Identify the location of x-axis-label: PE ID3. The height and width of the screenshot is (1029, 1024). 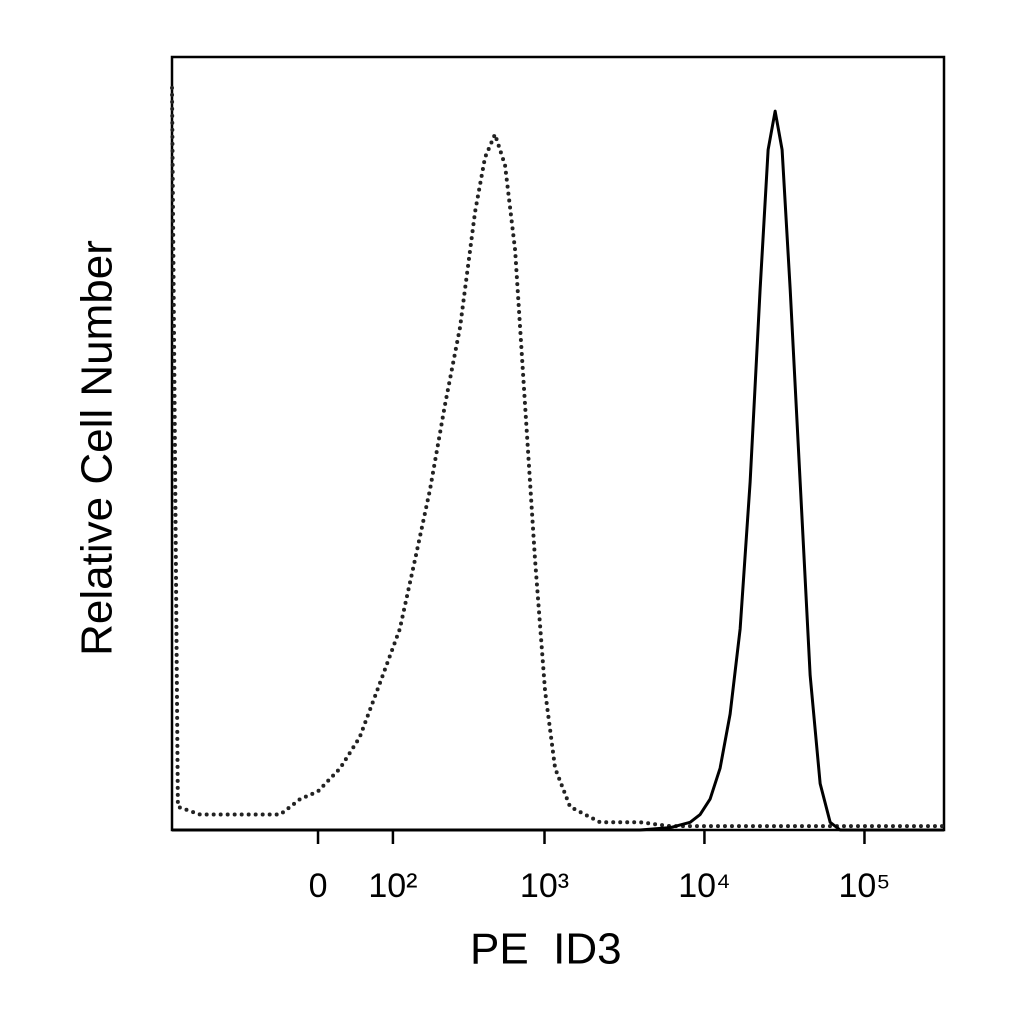
(546, 949).